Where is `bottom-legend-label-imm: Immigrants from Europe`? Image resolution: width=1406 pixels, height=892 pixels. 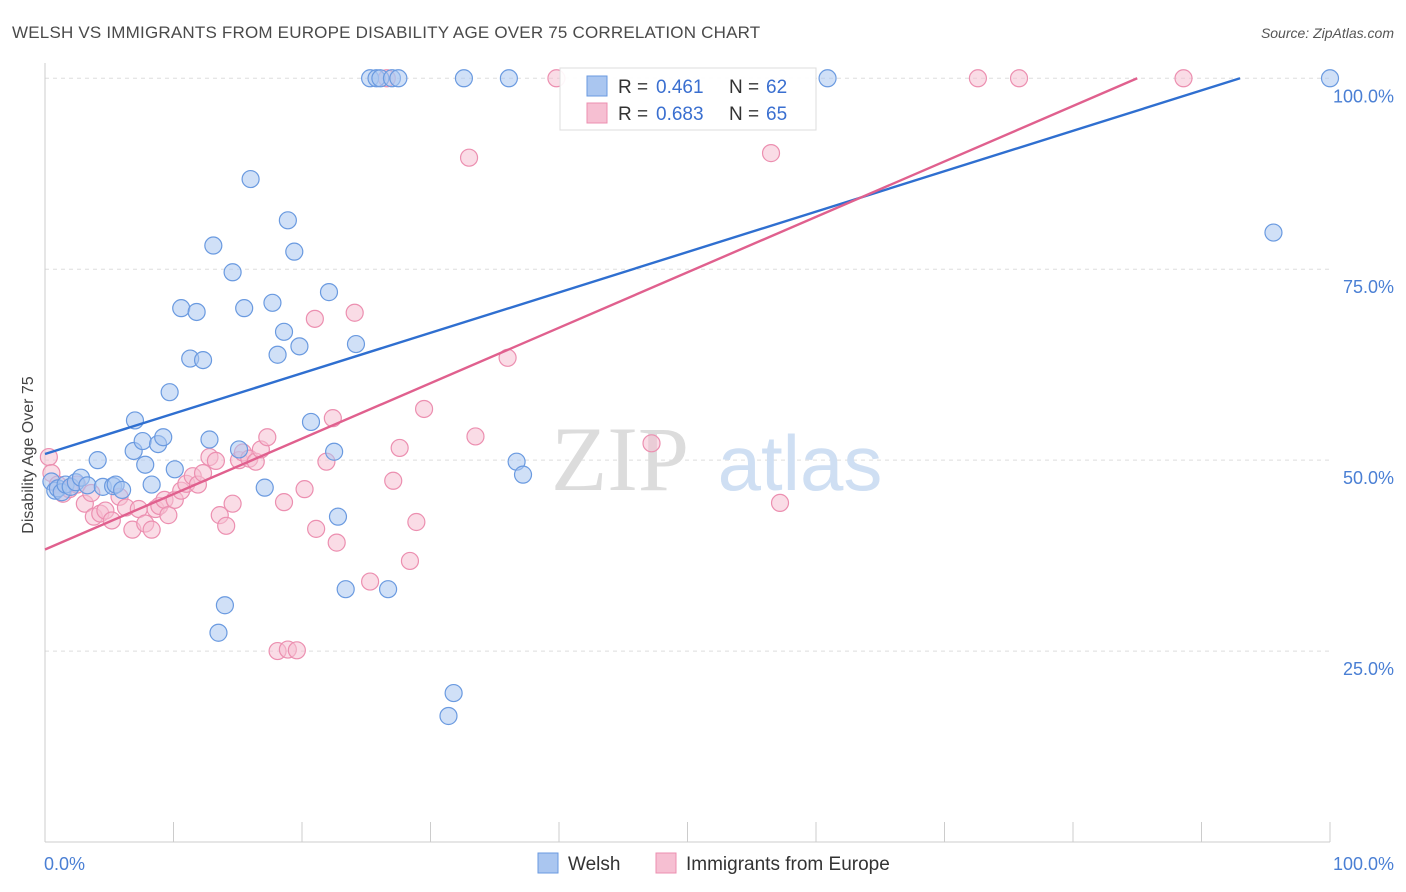
bottom-legend-label-imm: Immigrants from Europe is located at coordinates (788, 864).